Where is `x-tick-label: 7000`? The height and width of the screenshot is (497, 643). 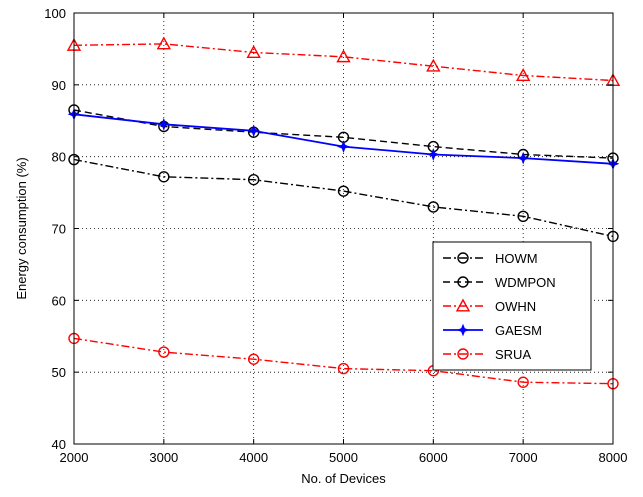
x-tick-label: 7000 is located at coordinates (523, 457).